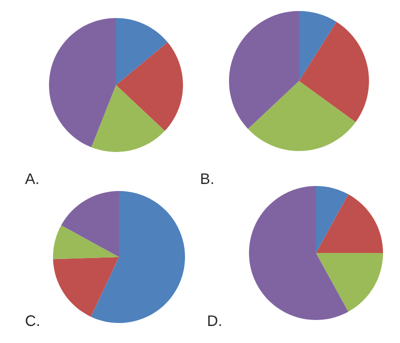 The width and height of the screenshot is (400, 343). I want to click on text: D., so click(214, 320).